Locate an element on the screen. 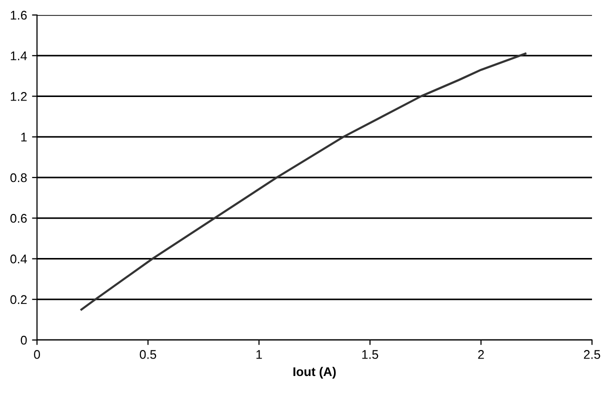 The height and width of the screenshot is (394, 601). y-tick-label: 1.6 is located at coordinates (18, 15).